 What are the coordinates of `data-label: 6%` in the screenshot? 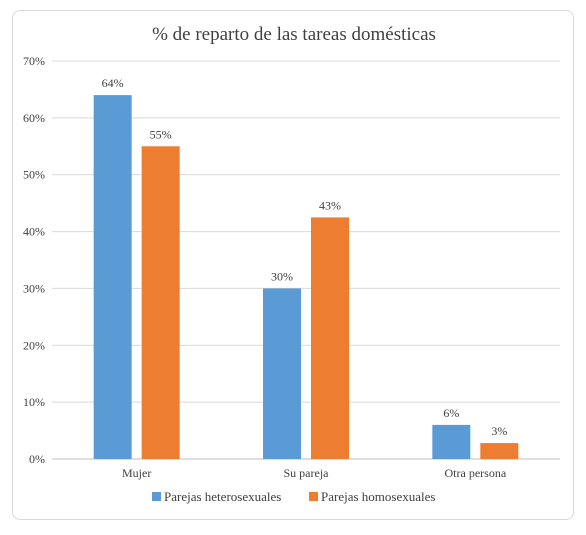 It's located at (451, 413).